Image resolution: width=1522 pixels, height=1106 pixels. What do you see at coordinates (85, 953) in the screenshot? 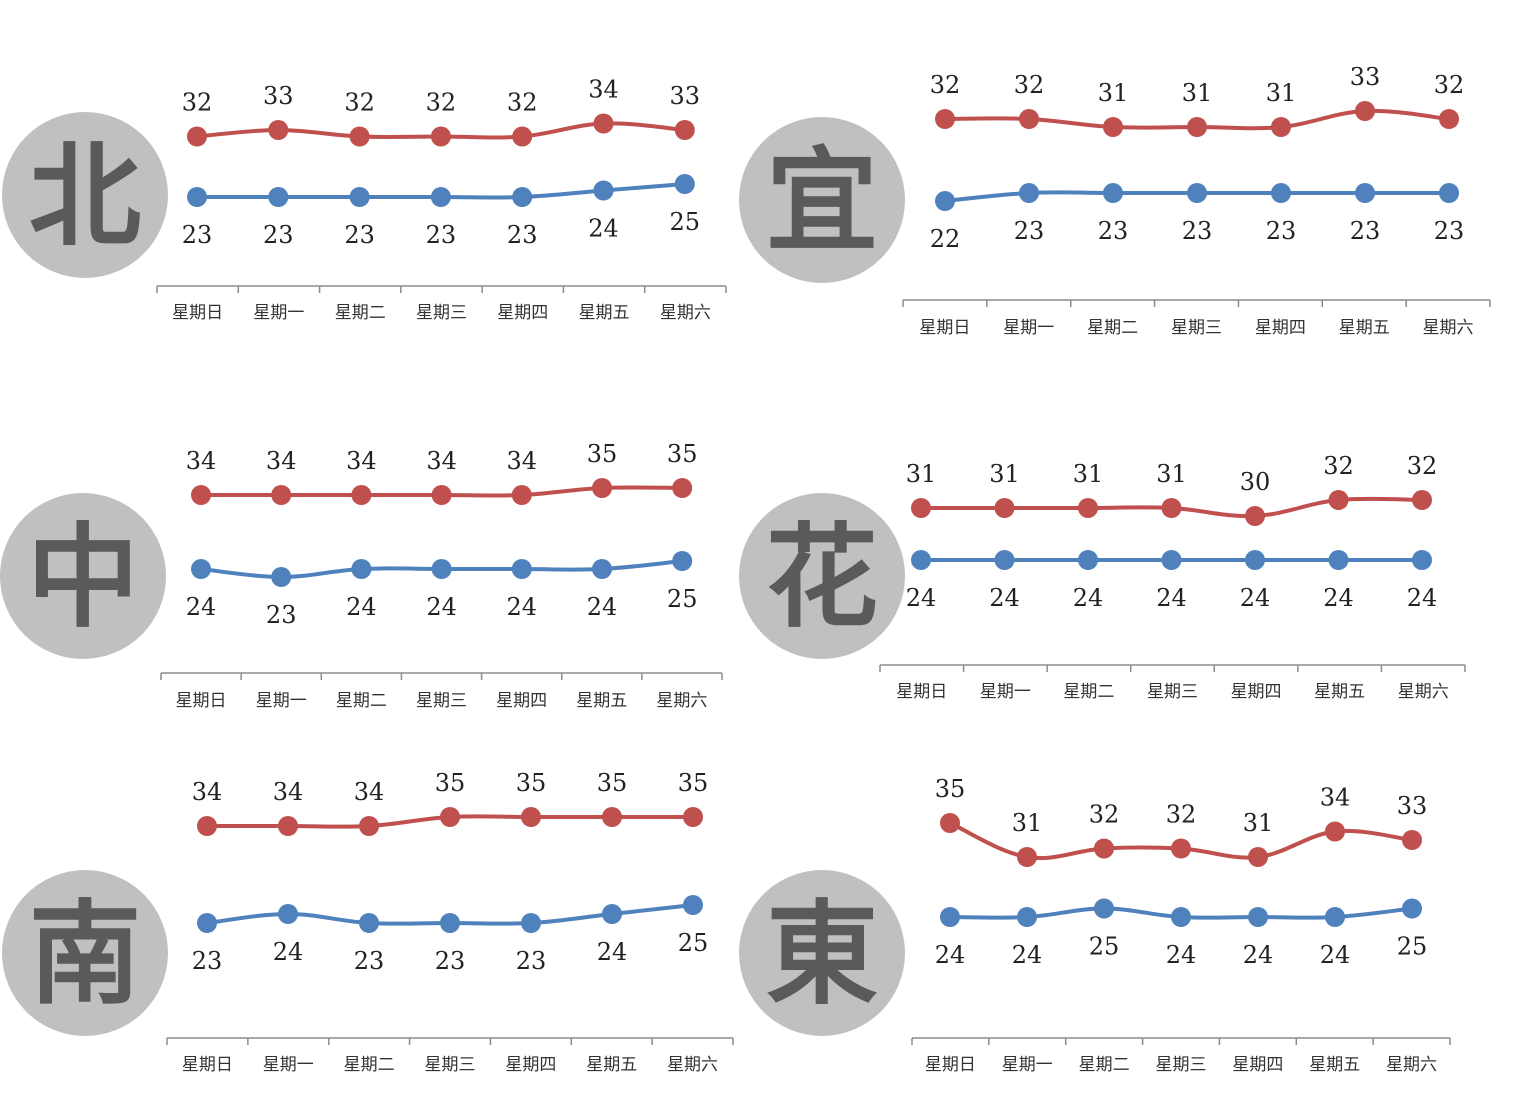
I see `region-badge` at bounding box center [85, 953].